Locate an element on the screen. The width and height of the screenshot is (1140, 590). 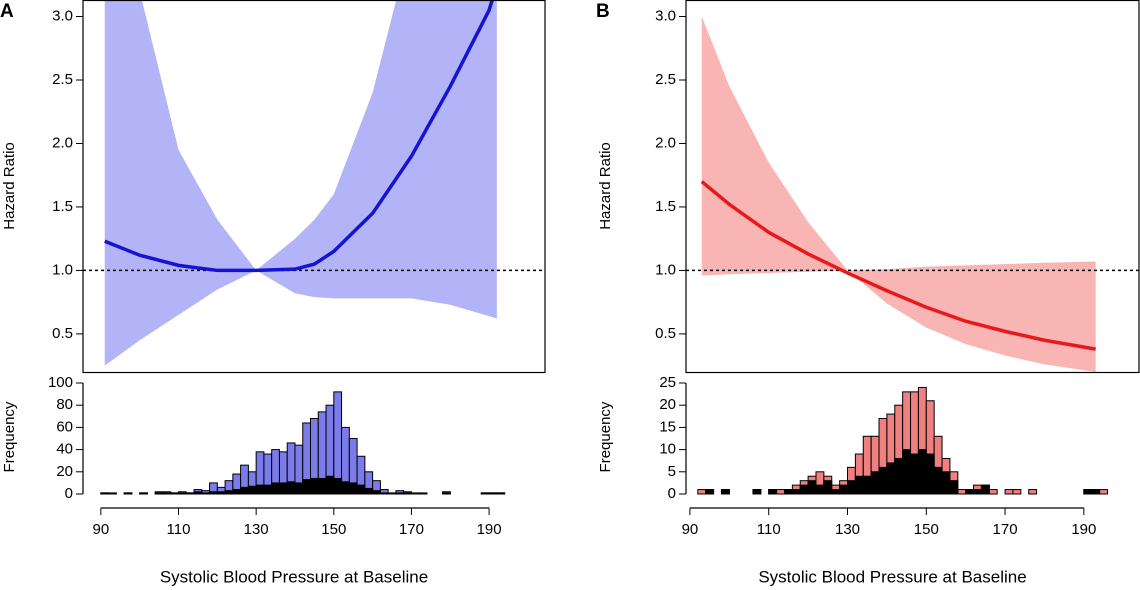
y-tick-label: 80 is located at coordinates (64, 404).